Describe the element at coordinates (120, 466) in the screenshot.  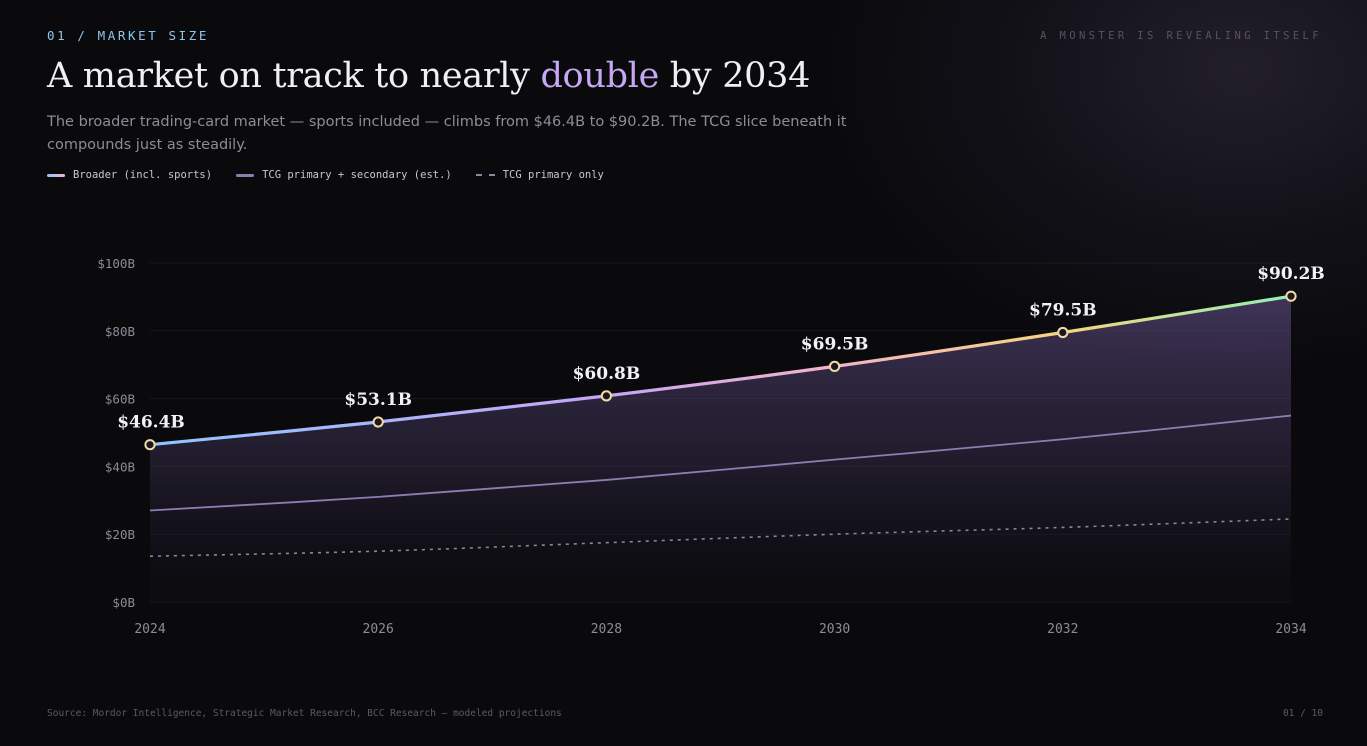
I see `y-tick-label: $40B` at that location.